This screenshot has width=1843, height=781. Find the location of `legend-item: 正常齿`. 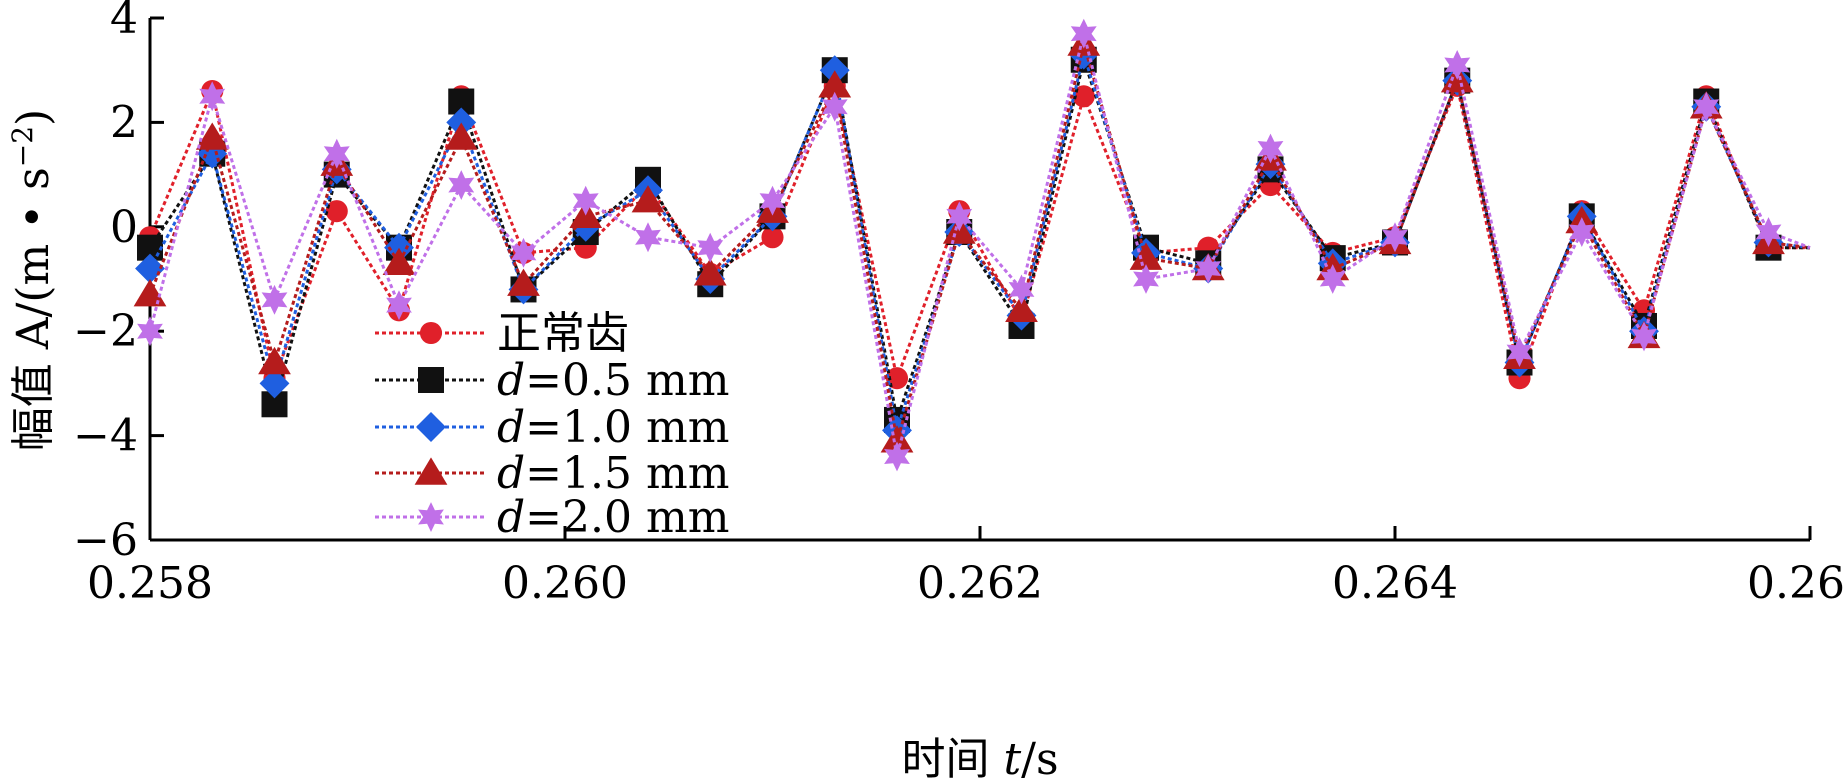

legend-item: 正常齿 is located at coordinates (502, 333).